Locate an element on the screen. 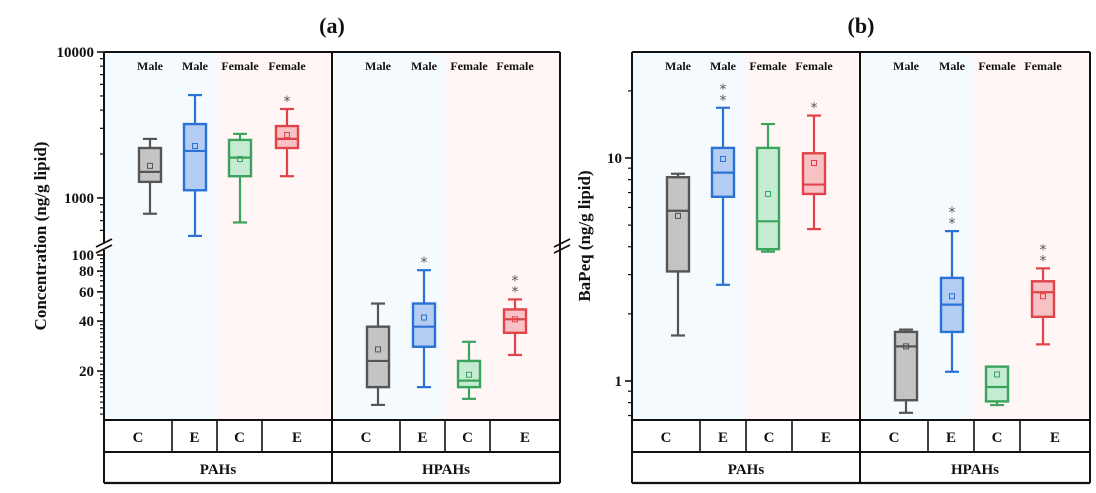 This screenshot has height=493, width=1096. box-hpahs-male-e: * is located at coordinates (424, 322).